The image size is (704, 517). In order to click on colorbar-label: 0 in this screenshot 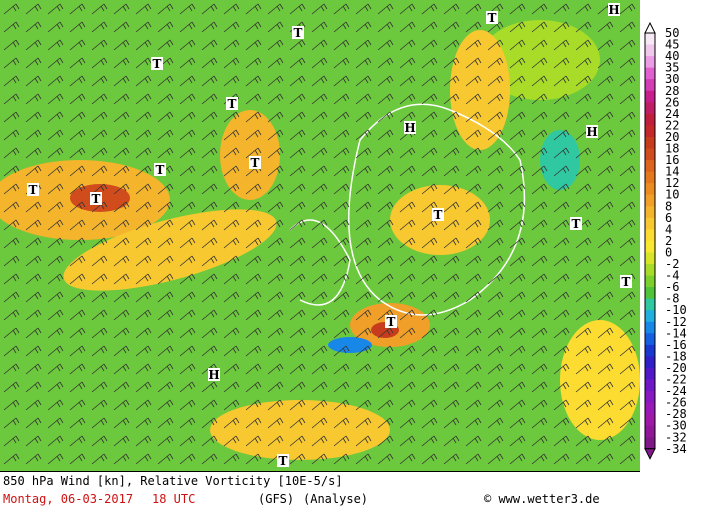, I will do `click(668, 252)`.